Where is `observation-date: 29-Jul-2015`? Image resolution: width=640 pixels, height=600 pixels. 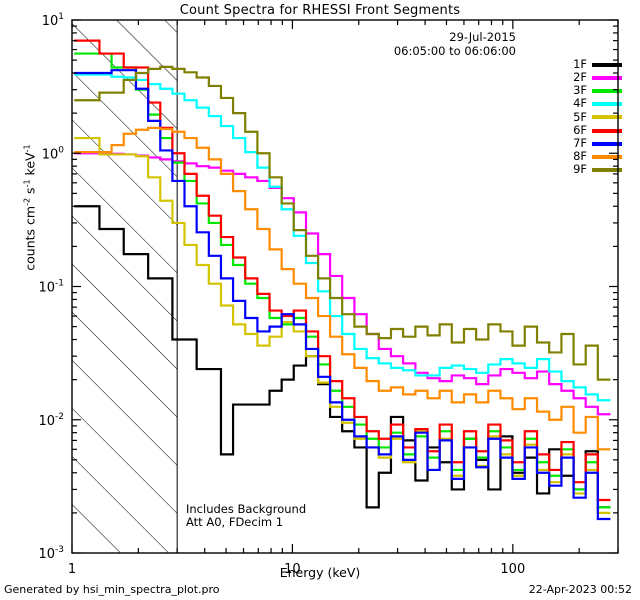 observation-date: 29-Jul-2015 is located at coordinates (482, 37).